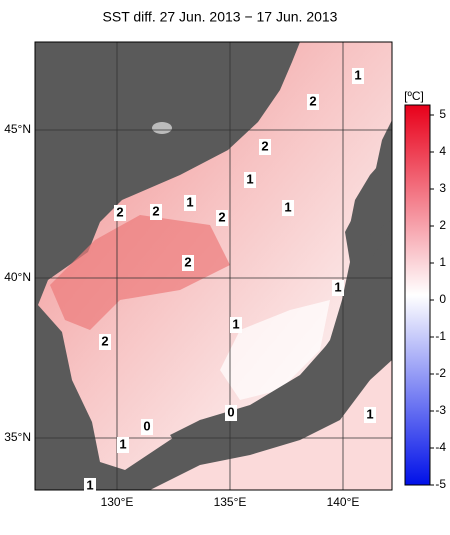 The width and height of the screenshot is (450, 535). Describe the element at coordinates (371, 192) in the screenshot. I see `hokkaido` at that location.